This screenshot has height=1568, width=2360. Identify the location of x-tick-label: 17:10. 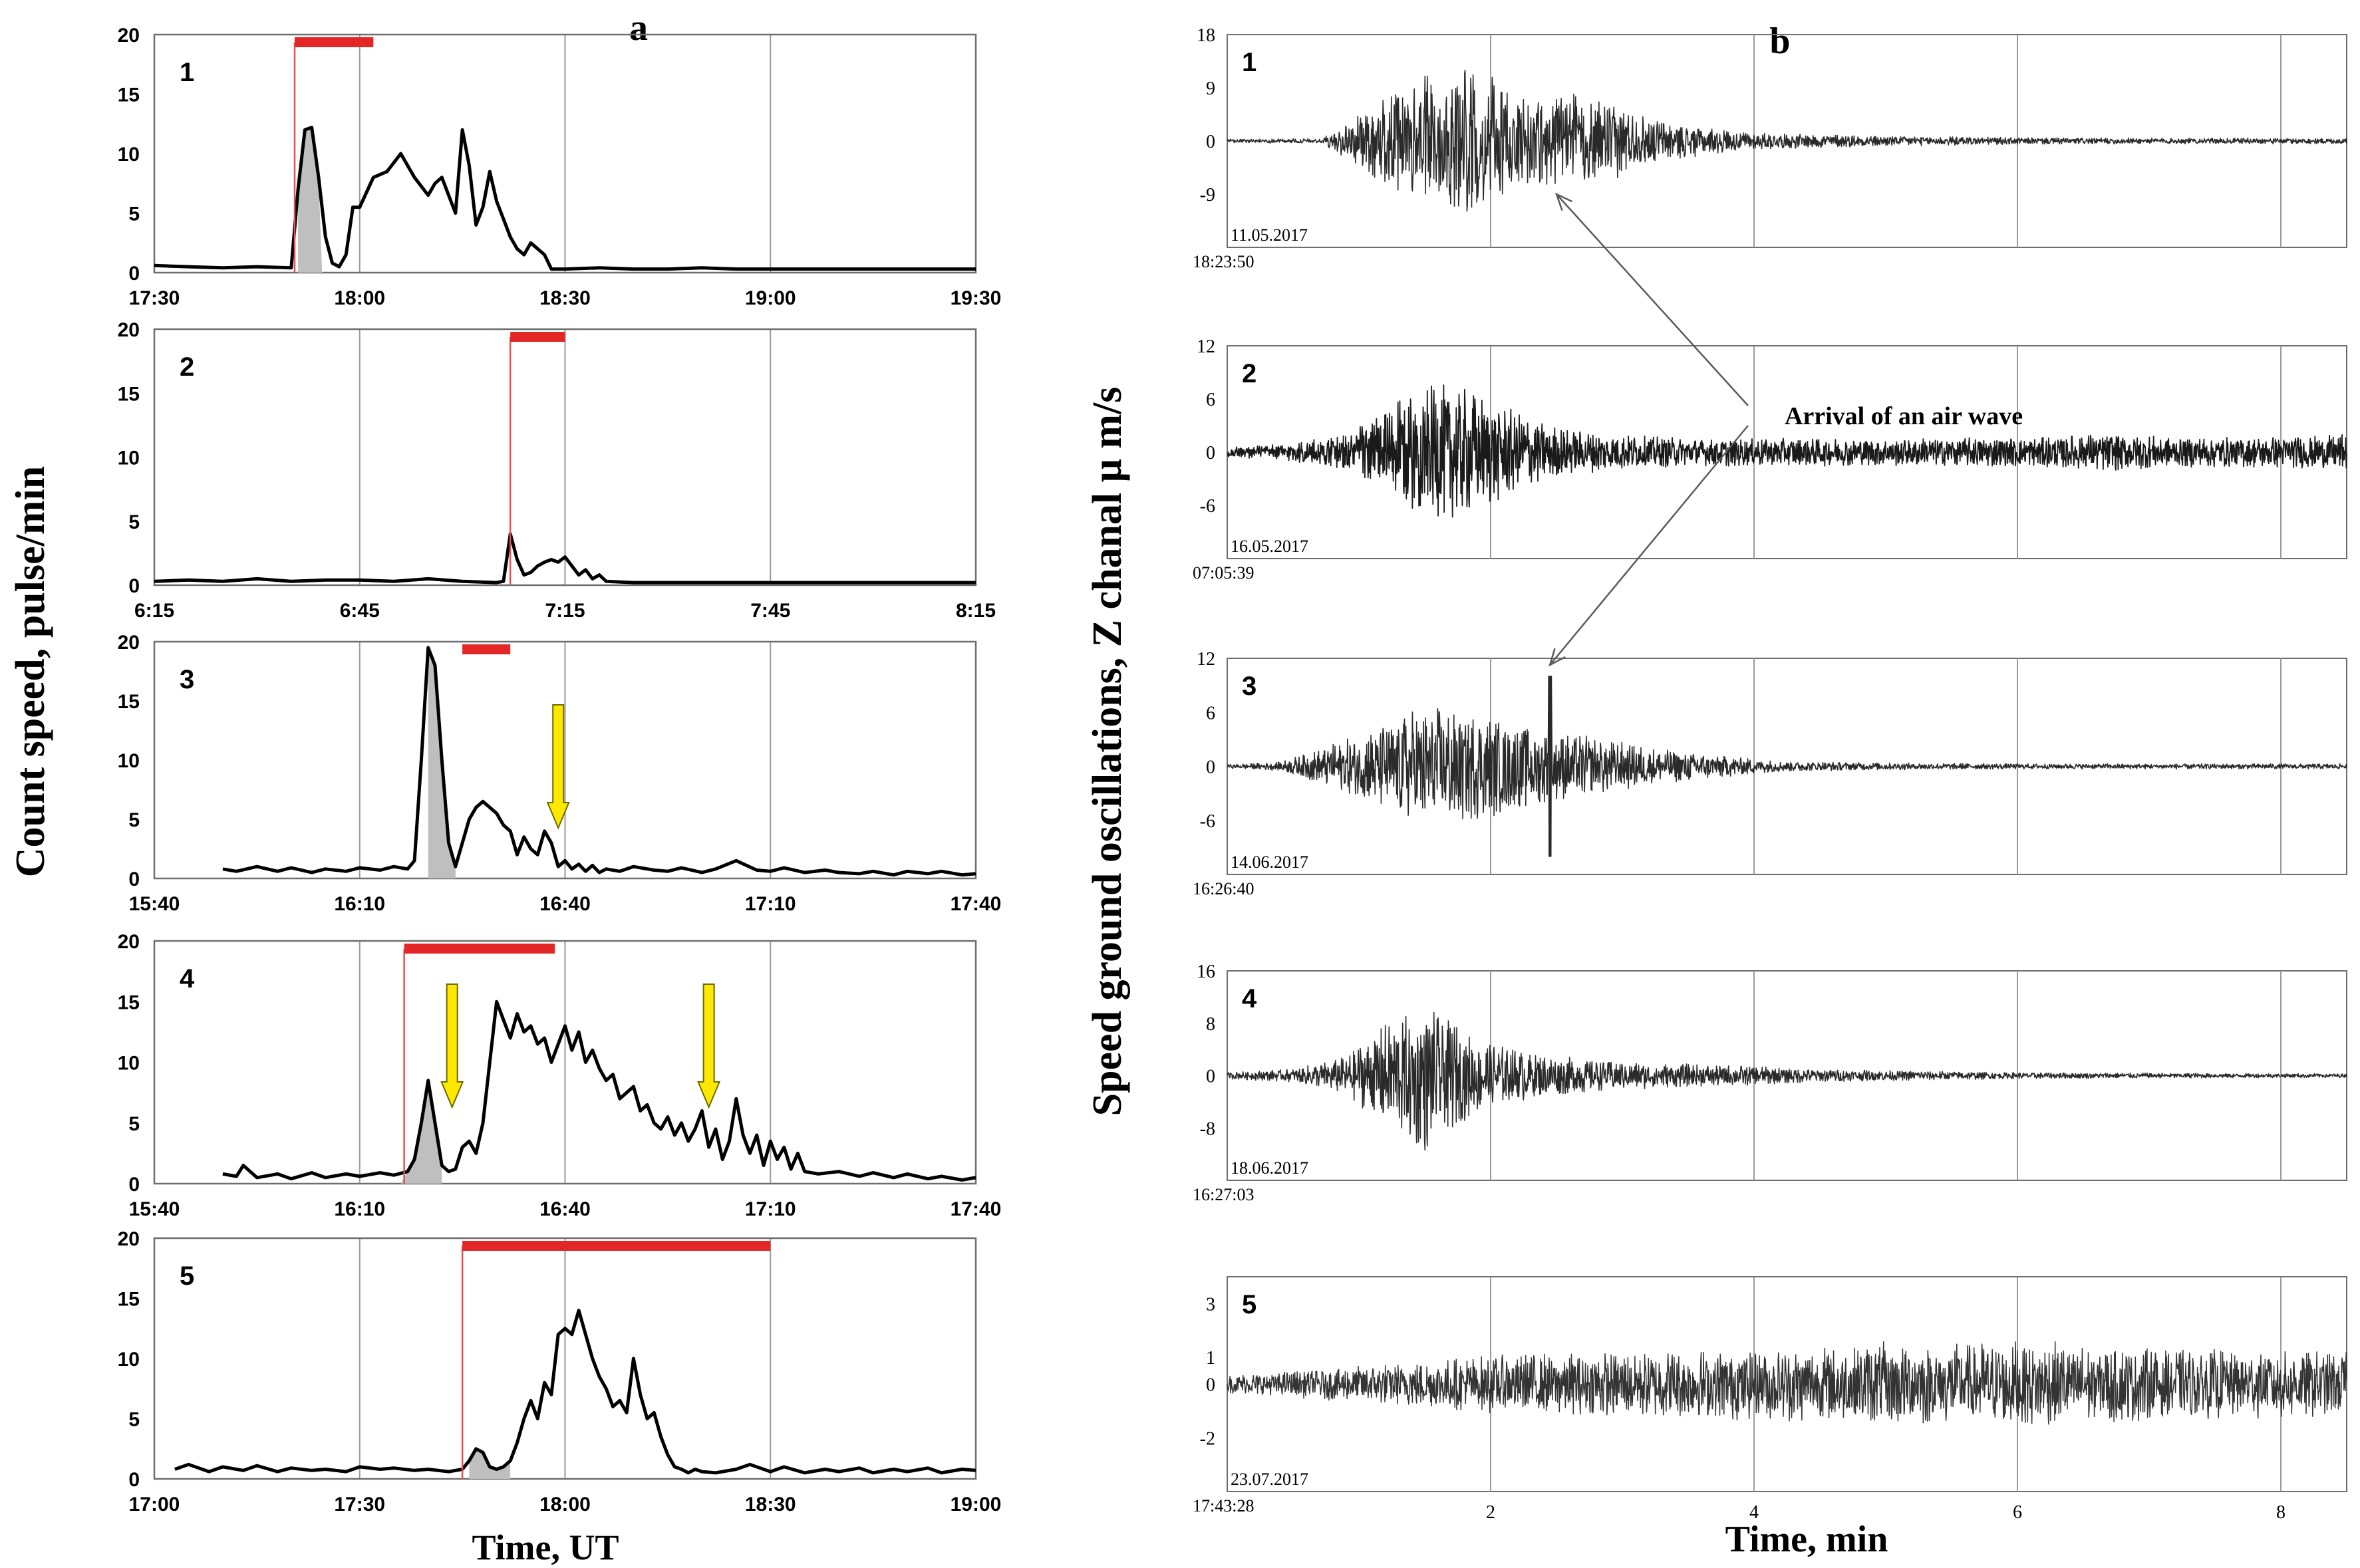
(770, 1209).